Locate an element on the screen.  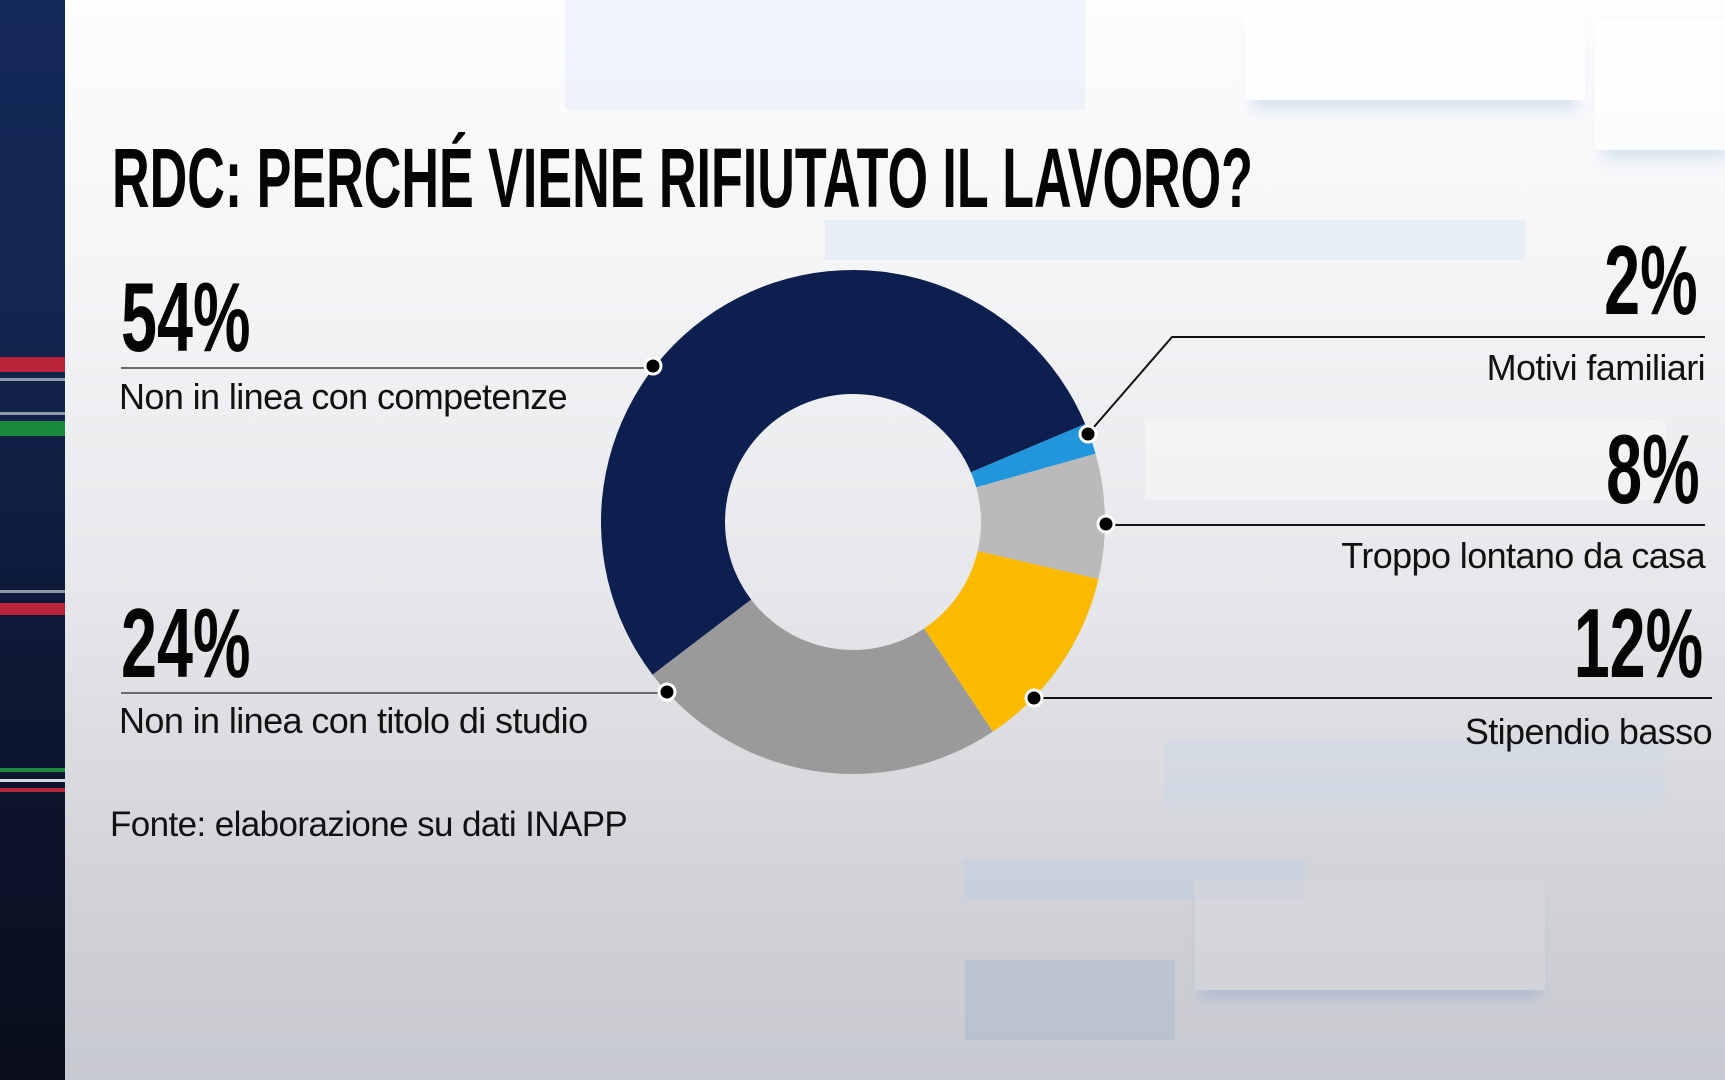
stripe-band-white is located at coordinates (32, 780).